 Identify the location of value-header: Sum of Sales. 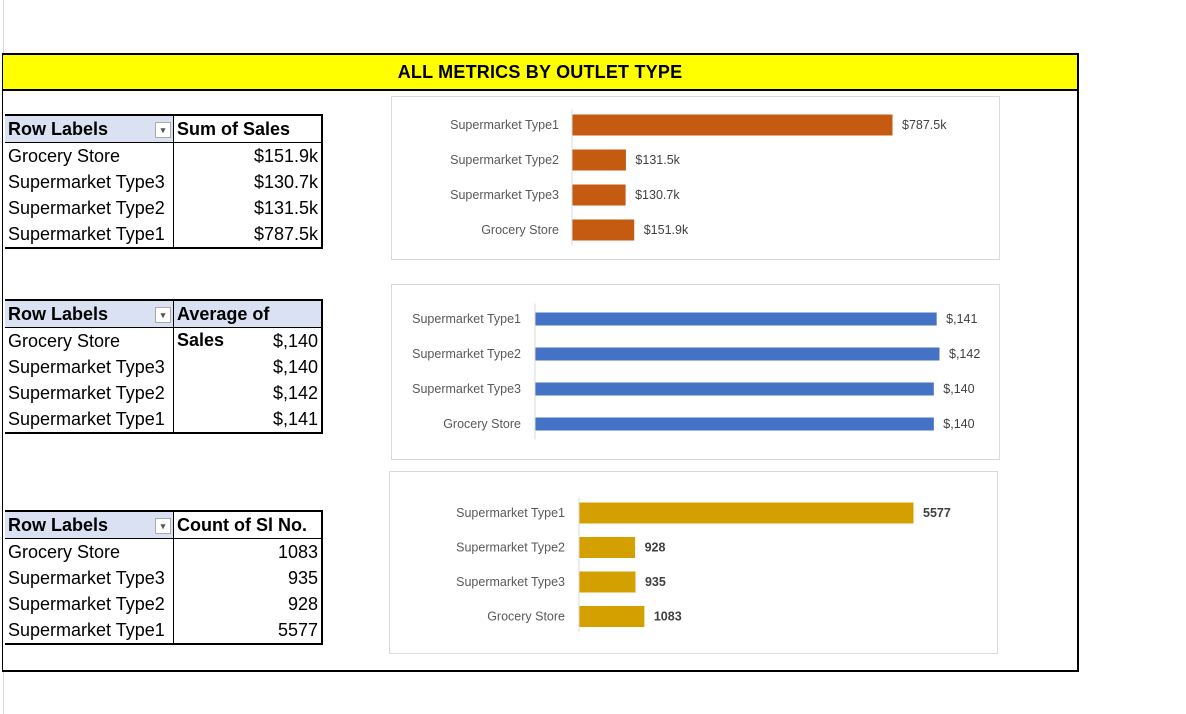
(247, 129).